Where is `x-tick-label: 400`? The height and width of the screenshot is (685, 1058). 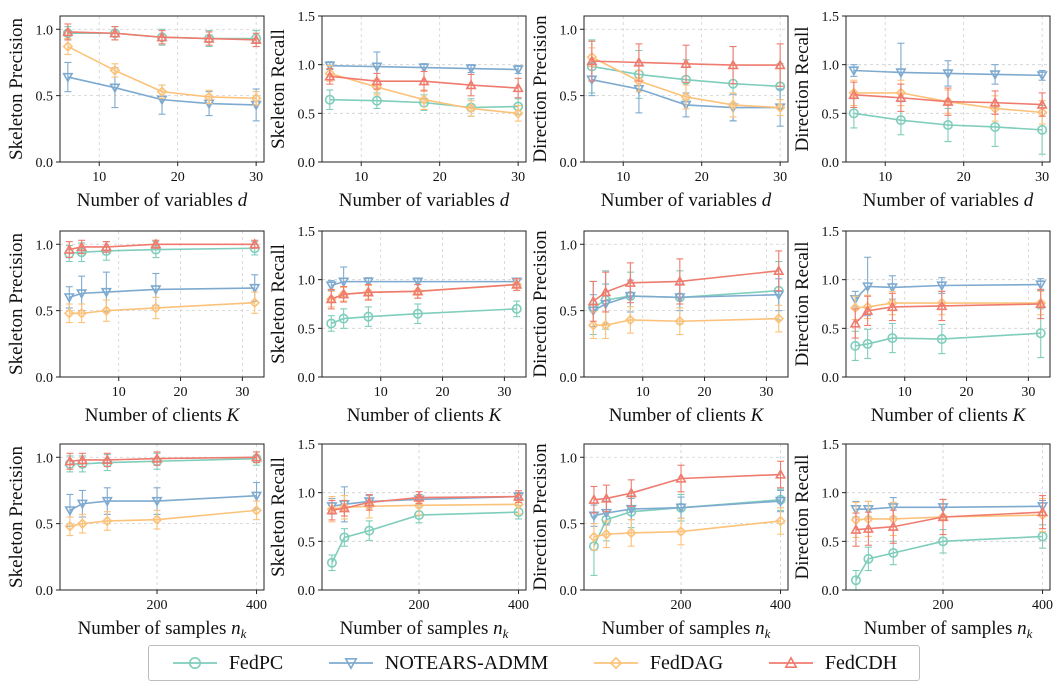
x-tick-label: 400 is located at coordinates (780, 605).